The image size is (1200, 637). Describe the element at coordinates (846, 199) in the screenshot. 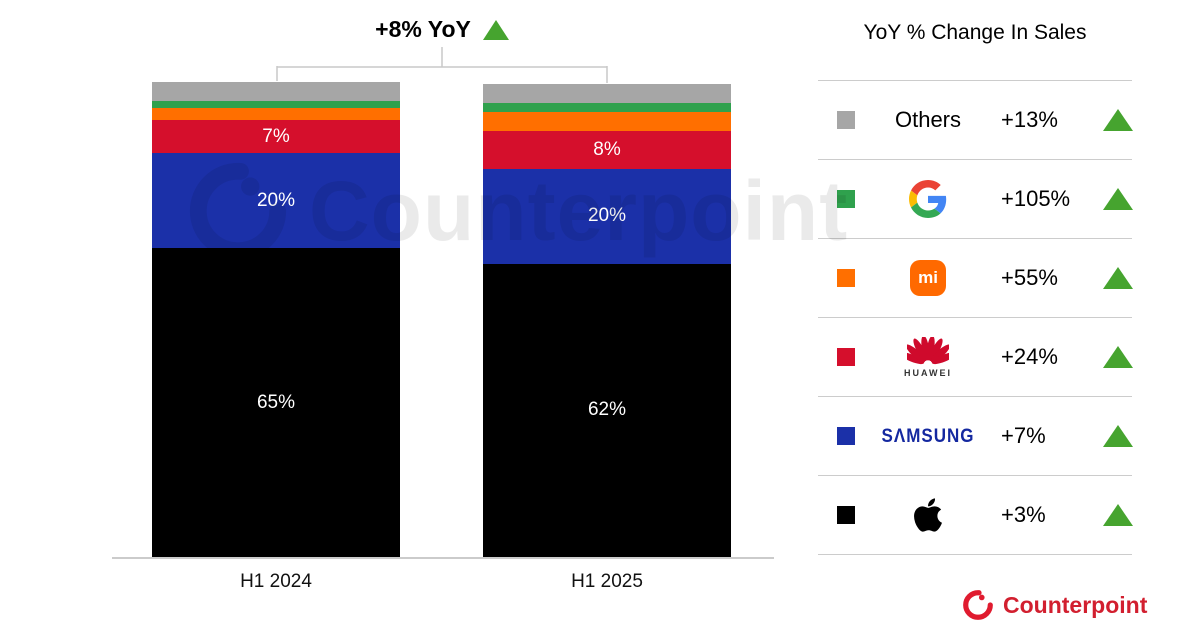

I see `google-color-swatch` at that location.